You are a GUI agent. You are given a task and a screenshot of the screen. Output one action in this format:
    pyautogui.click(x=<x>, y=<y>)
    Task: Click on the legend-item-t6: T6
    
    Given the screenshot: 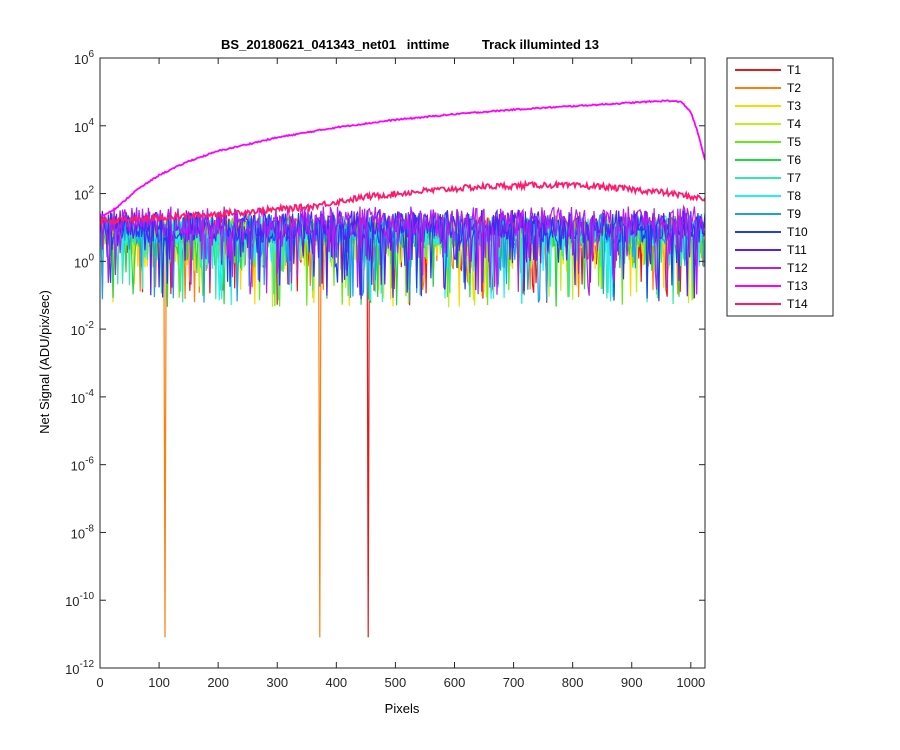 What is the action you would take?
    pyautogui.click(x=768, y=160)
    